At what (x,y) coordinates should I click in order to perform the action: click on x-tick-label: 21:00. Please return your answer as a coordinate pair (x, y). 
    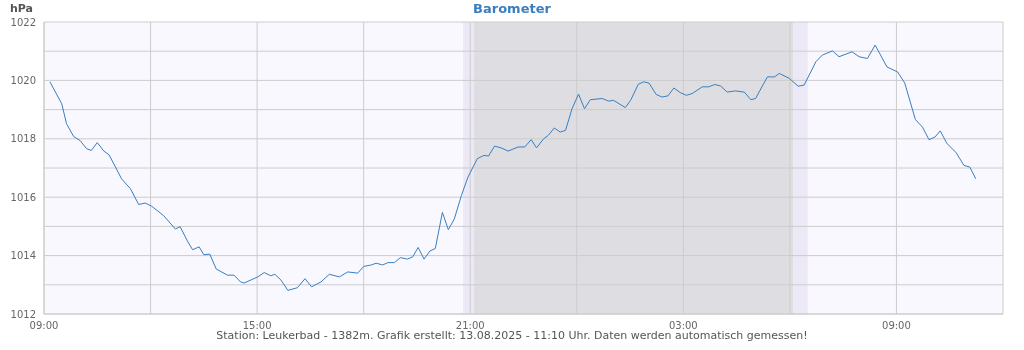
    Looking at the image, I should click on (470, 326).